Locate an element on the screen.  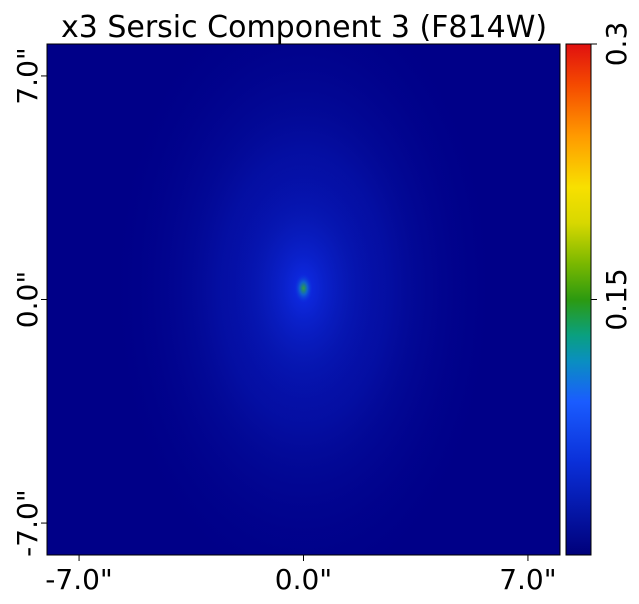
sersic-core-peak is located at coordinates (303, 288).